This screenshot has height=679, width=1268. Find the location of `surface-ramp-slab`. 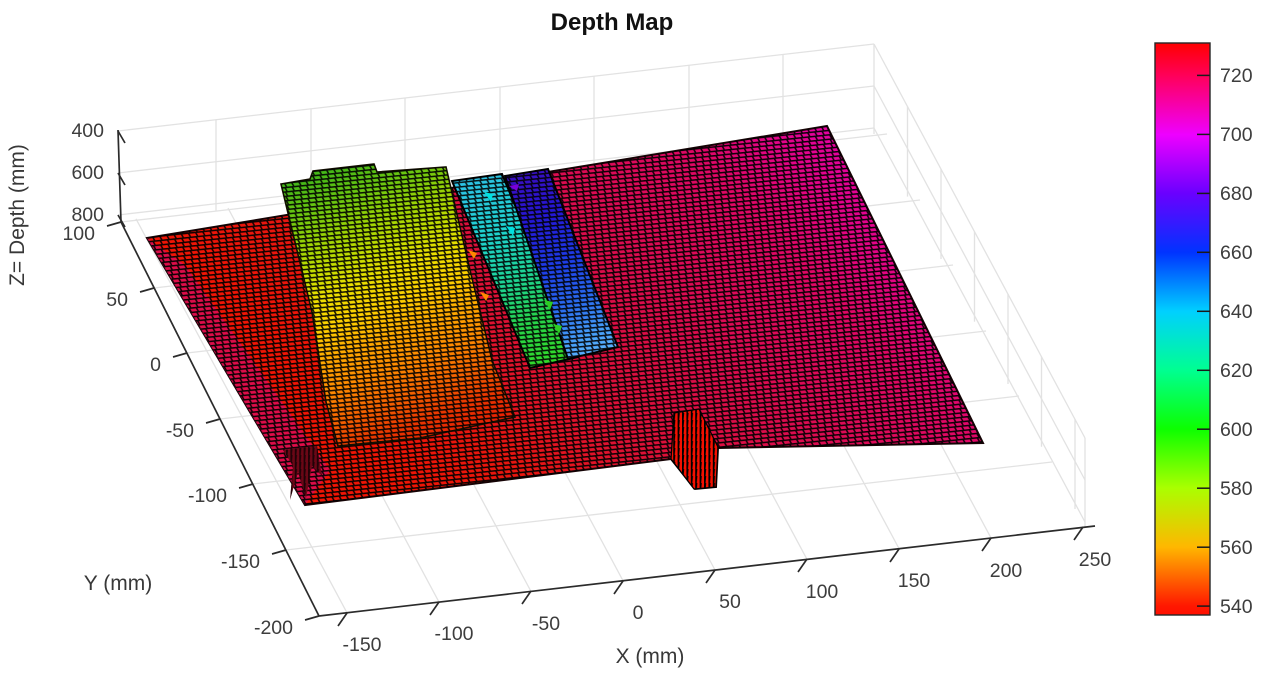

surface-ramp-slab is located at coordinates (398, 305).